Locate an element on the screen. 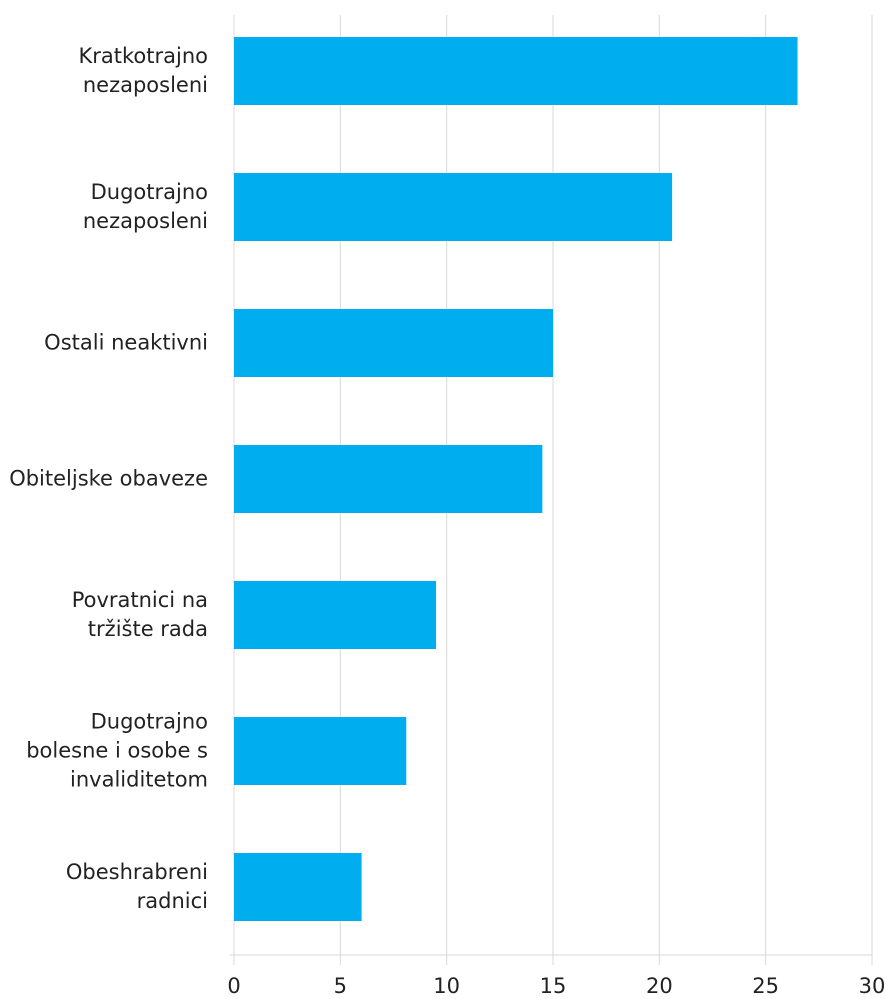 The height and width of the screenshot is (999, 885). y-tick-label: Dugotrajno nezaposleni is located at coordinates (145, 206).